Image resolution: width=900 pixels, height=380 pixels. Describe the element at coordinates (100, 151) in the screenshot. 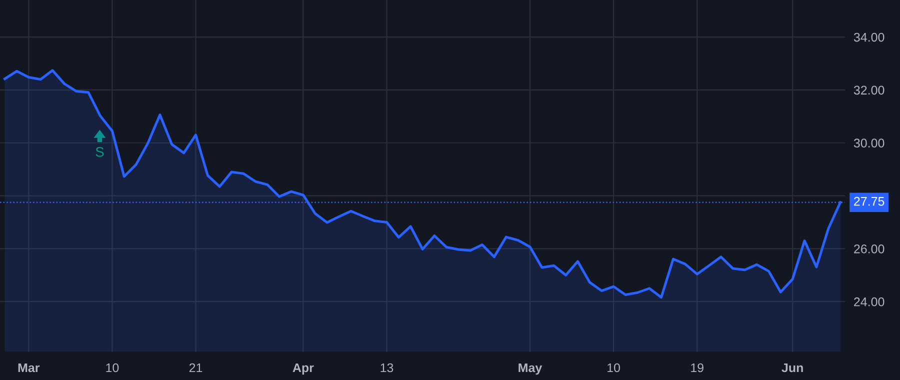

I see `annotation: S` at that location.